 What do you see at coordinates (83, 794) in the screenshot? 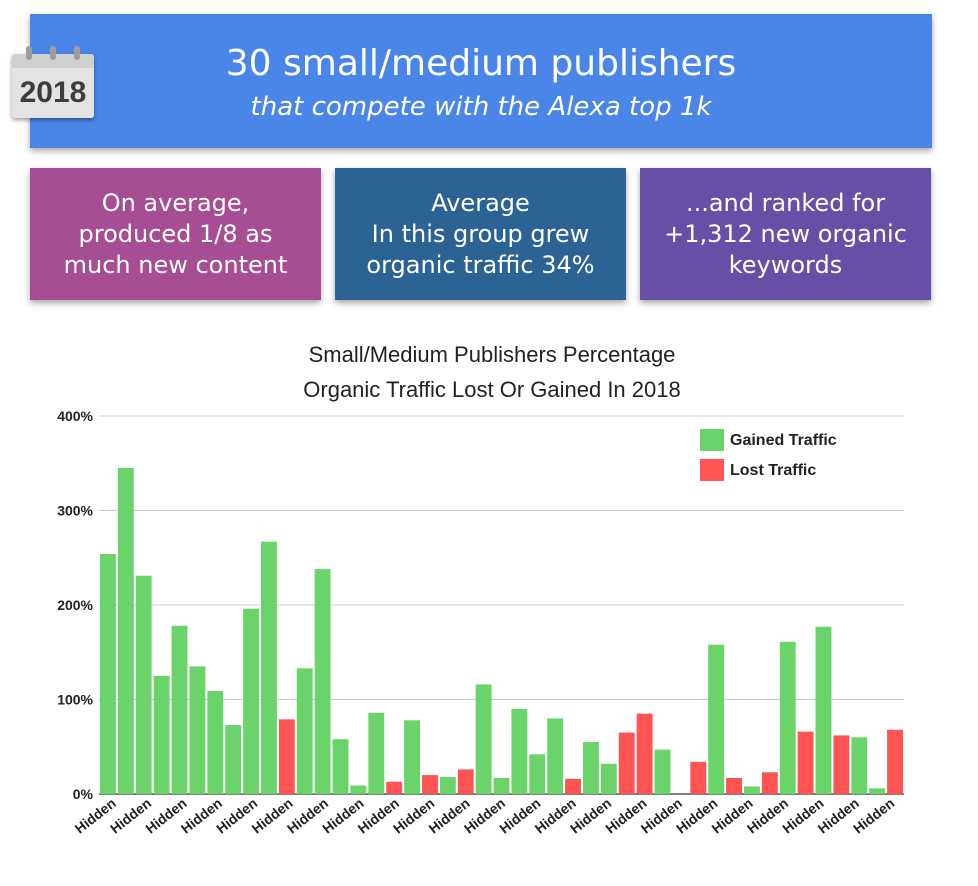
I see `y-tick-label: 0%` at bounding box center [83, 794].